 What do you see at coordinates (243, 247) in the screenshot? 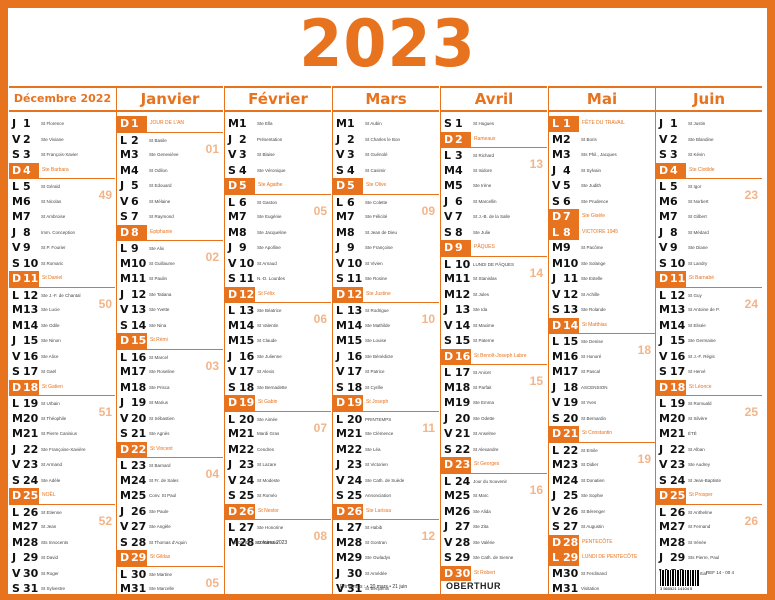
I see `day-number: 9` at bounding box center [243, 247].